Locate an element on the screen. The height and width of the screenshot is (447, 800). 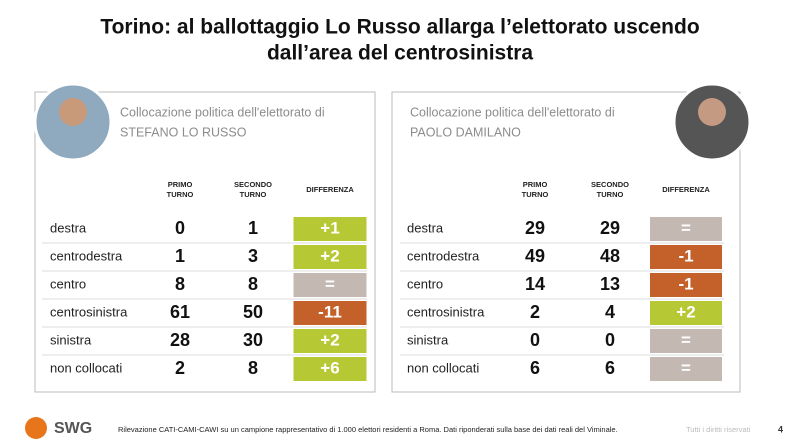
second-round: 30 is located at coordinates (253, 340).